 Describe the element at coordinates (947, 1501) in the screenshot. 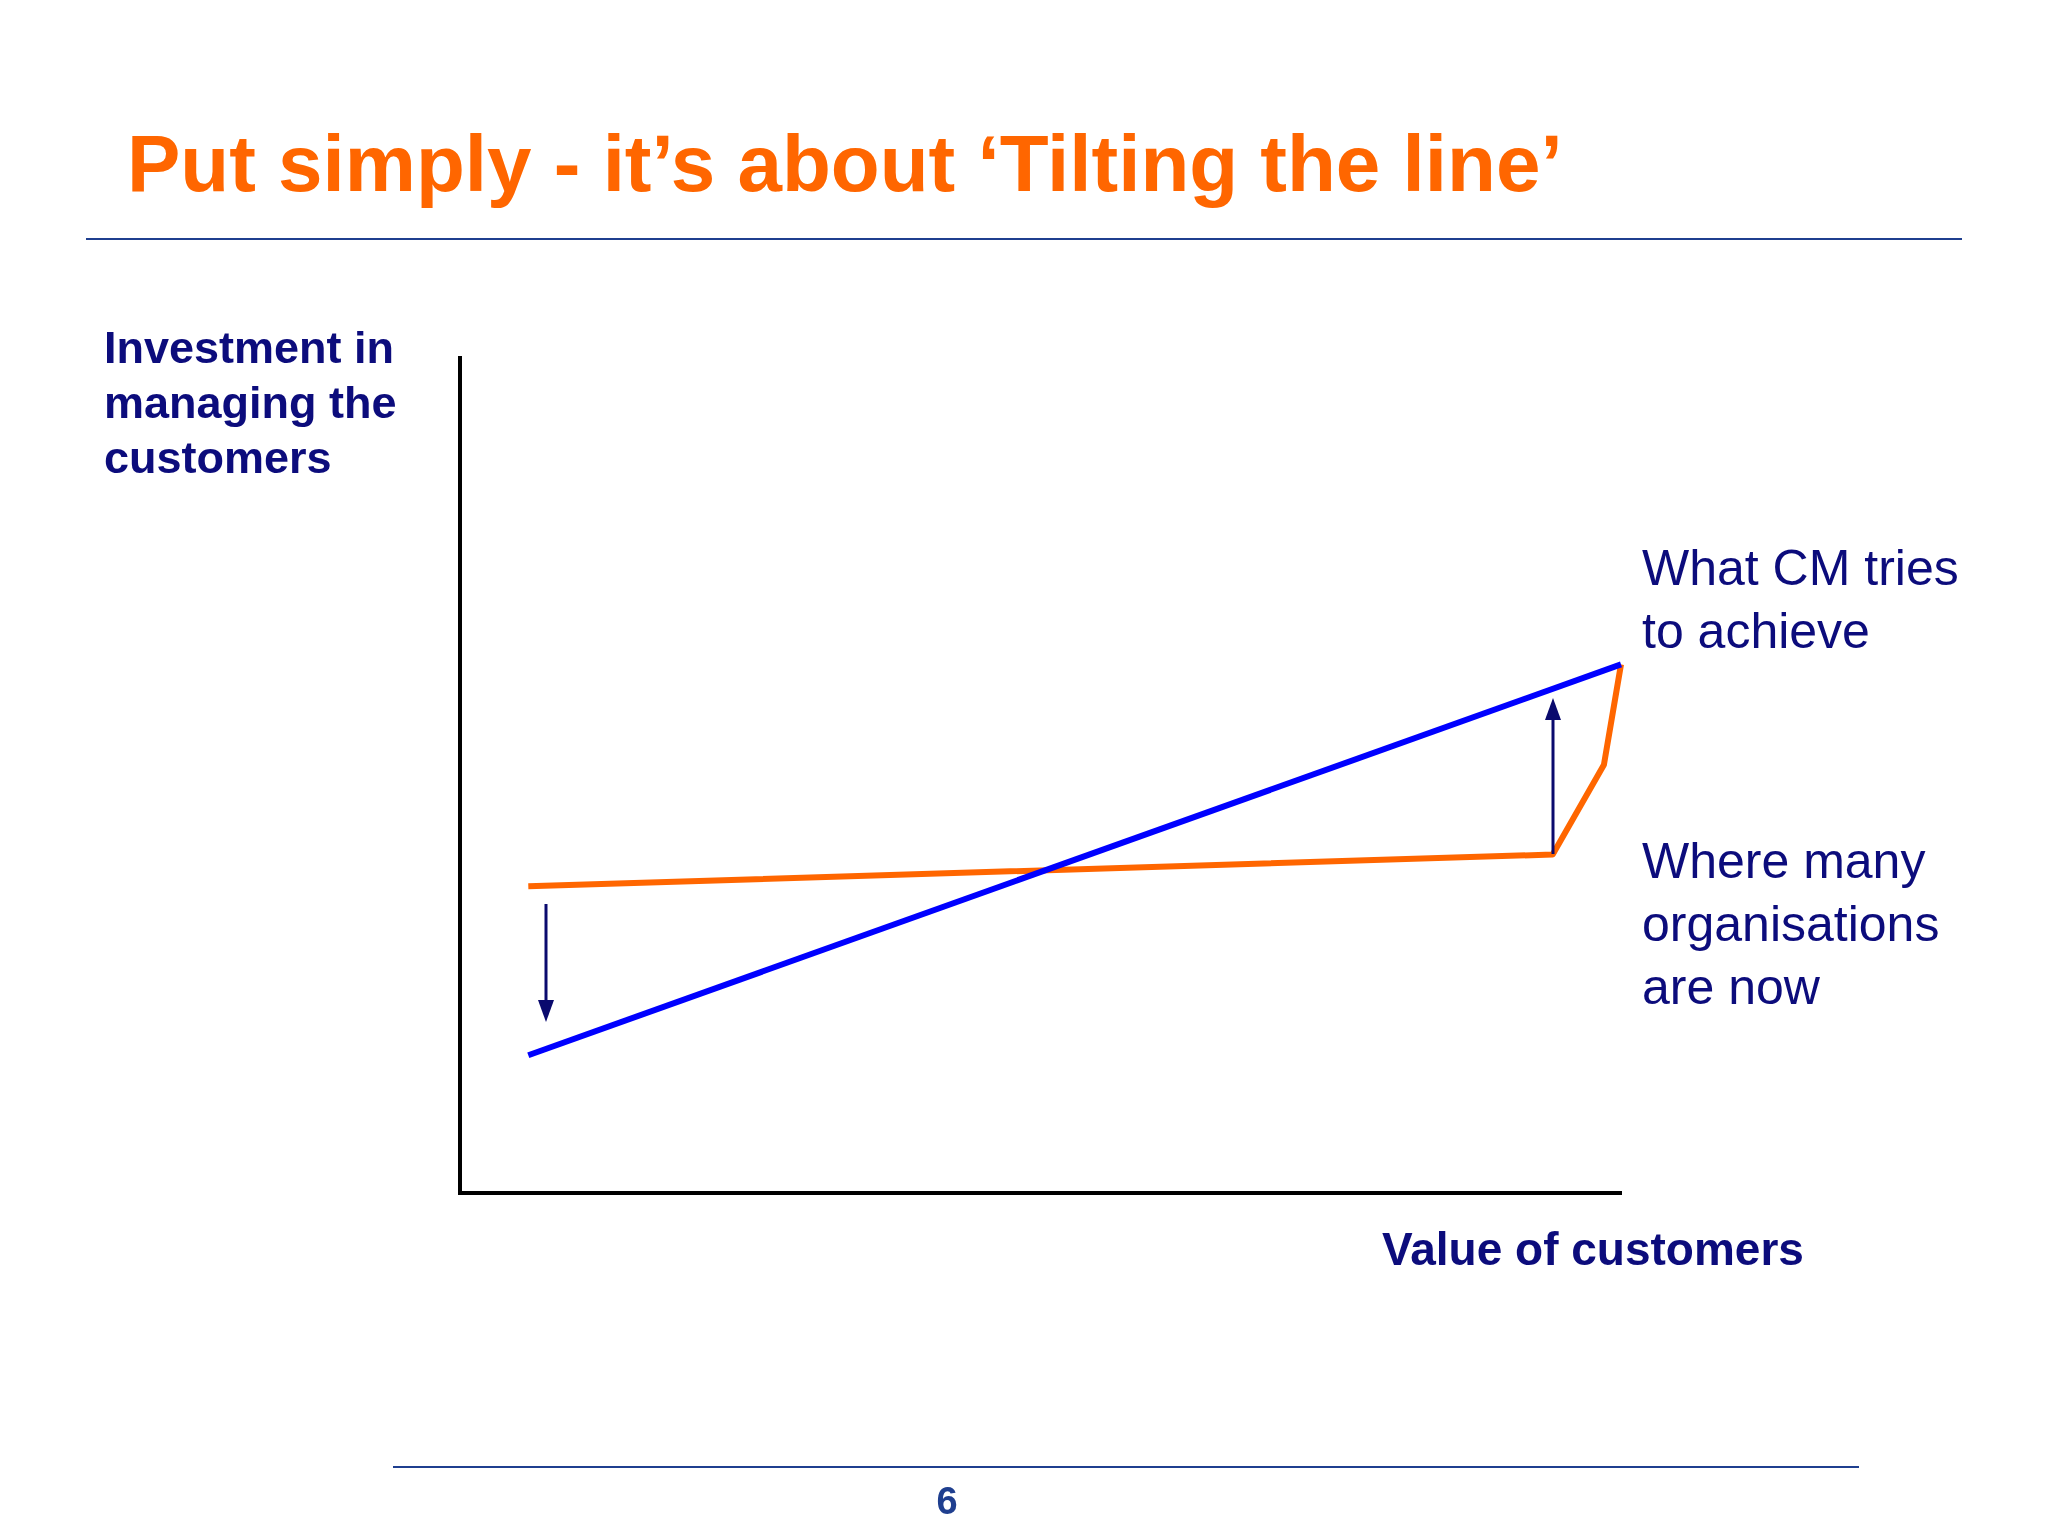

I see `text: 6` at that location.